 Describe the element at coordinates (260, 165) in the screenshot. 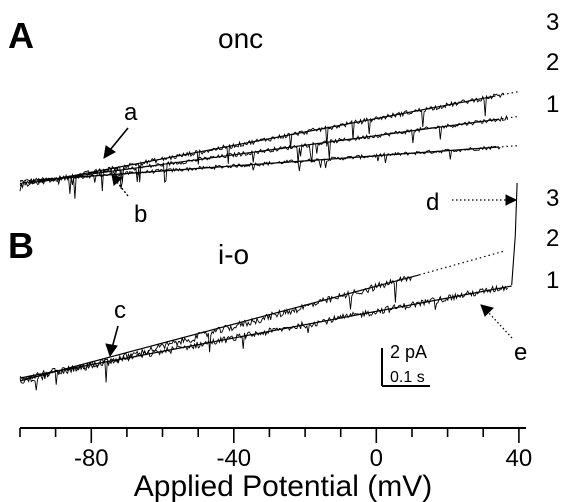

I see `series-a-1-trace` at that location.